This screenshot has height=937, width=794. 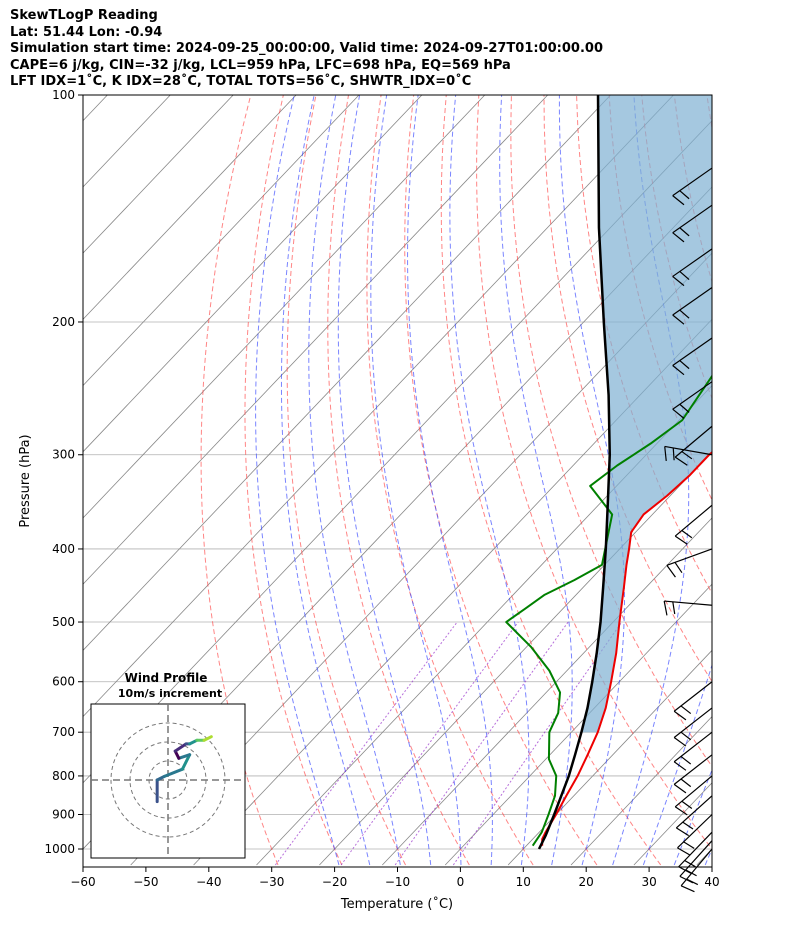 What do you see at coordinates (63, 472) in the screenshot?
I see `y-axis-ticks: 100 200 300 400 500 600 700 800 900 1000` at bounding box center [63, 472].